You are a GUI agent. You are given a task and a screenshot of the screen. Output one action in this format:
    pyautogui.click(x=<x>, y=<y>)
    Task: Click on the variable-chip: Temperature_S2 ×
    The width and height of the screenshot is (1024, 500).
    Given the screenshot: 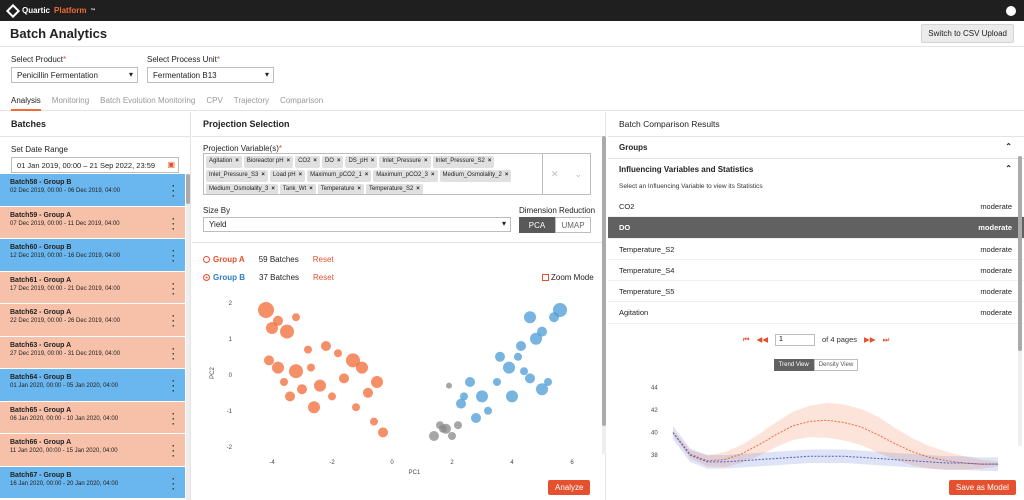 What is the action you would take?
    pyautogui.click(x=394, y=189)
    